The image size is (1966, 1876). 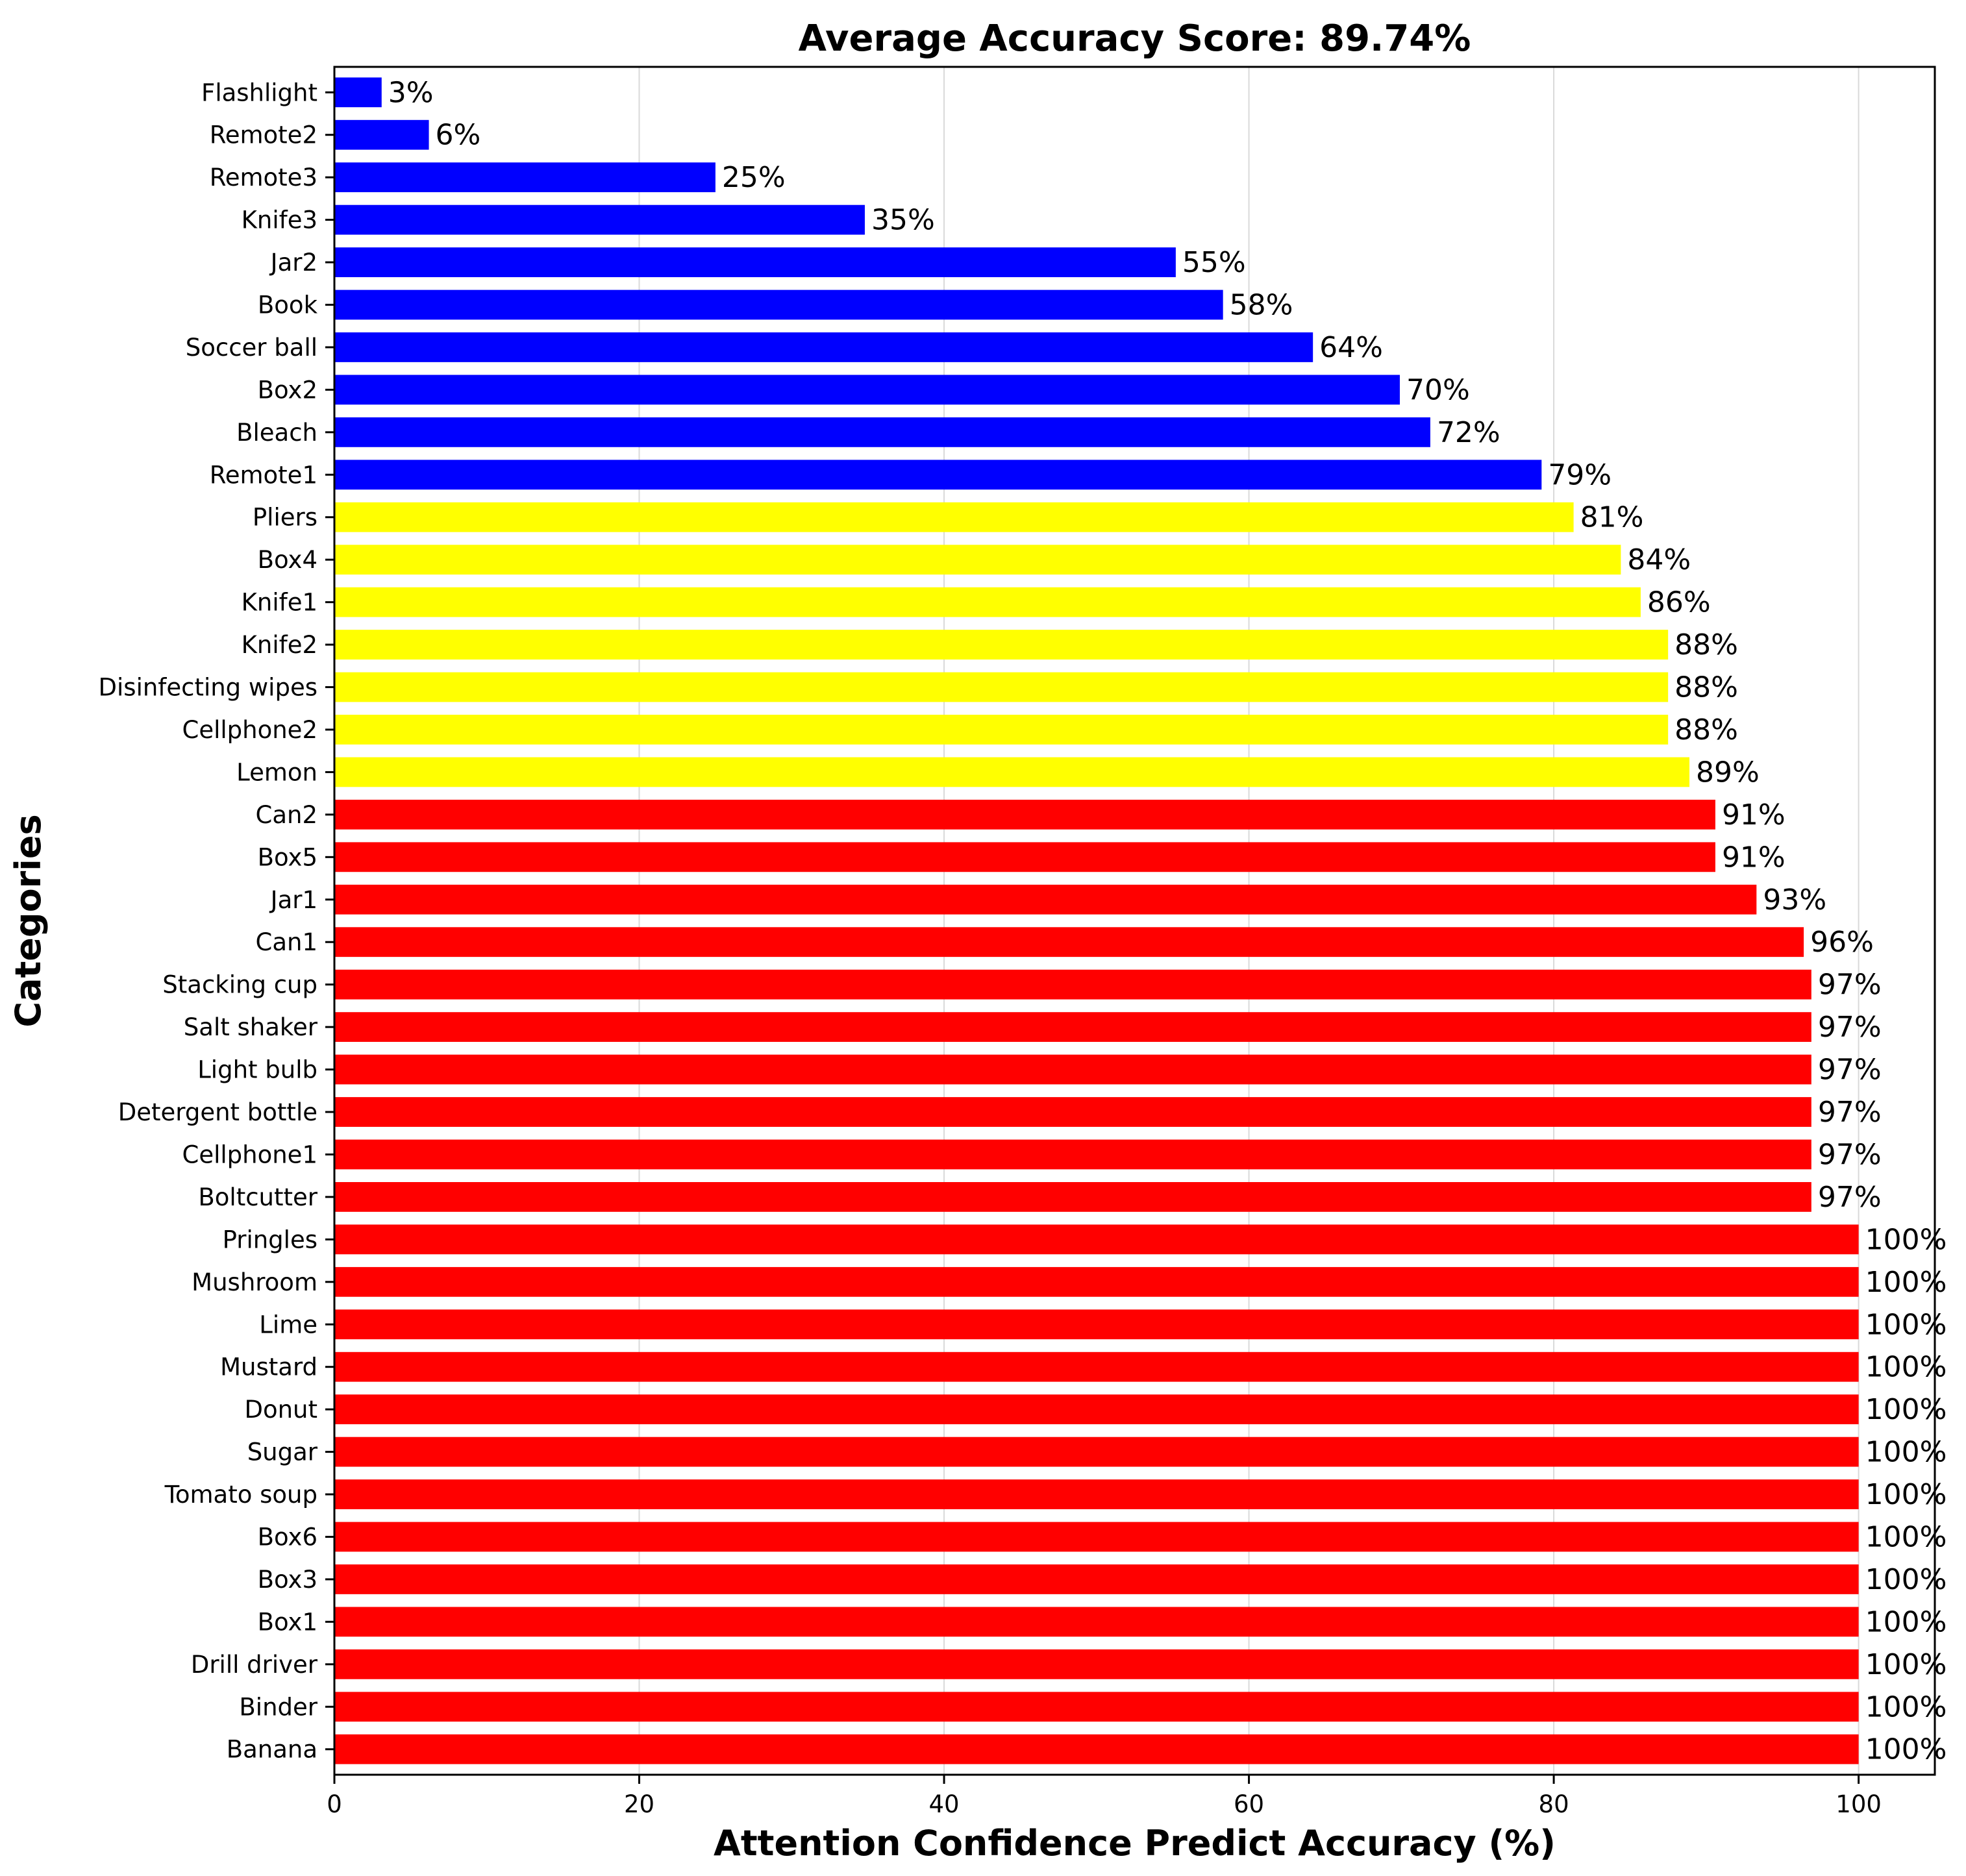 I want to click on bar-value-label: 79%, so click(x=1579, y=474).